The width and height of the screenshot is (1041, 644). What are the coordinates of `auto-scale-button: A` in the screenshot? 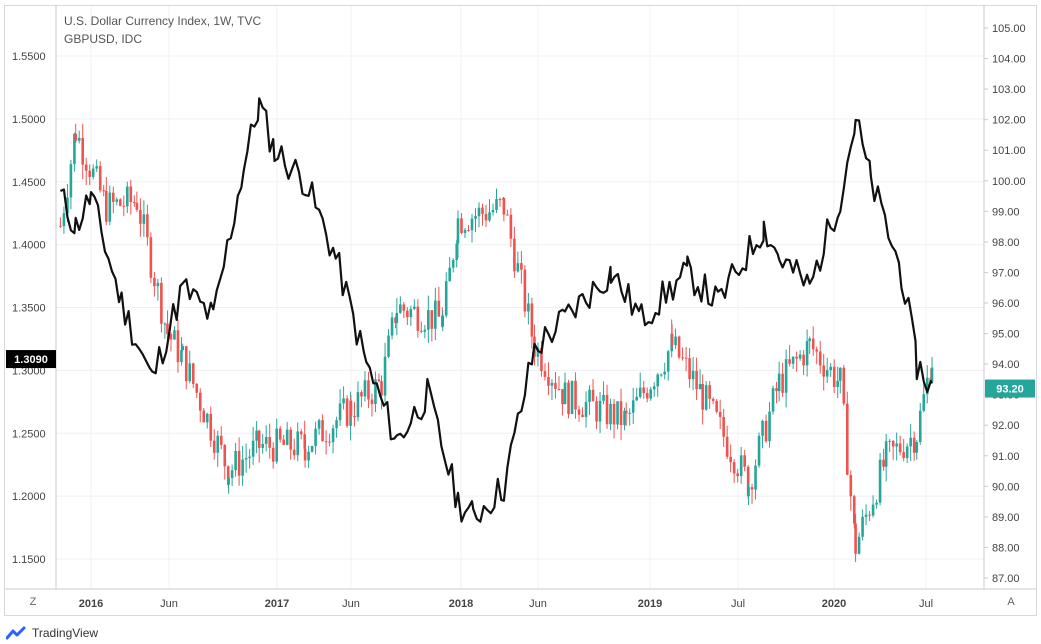 It's located at (1011, 602).